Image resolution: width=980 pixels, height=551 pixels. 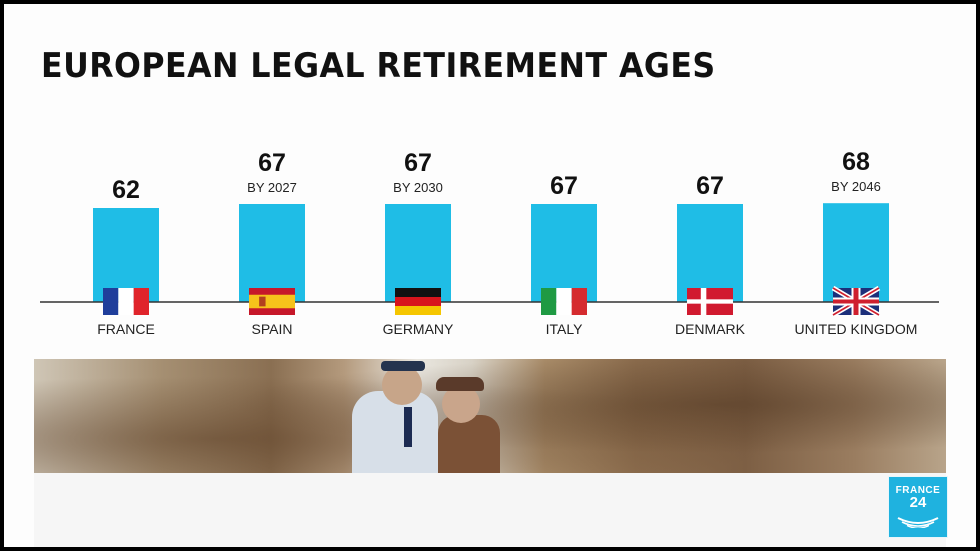 I want to click on france24-logo: FRANCE 24, so click(x=918, y=507).